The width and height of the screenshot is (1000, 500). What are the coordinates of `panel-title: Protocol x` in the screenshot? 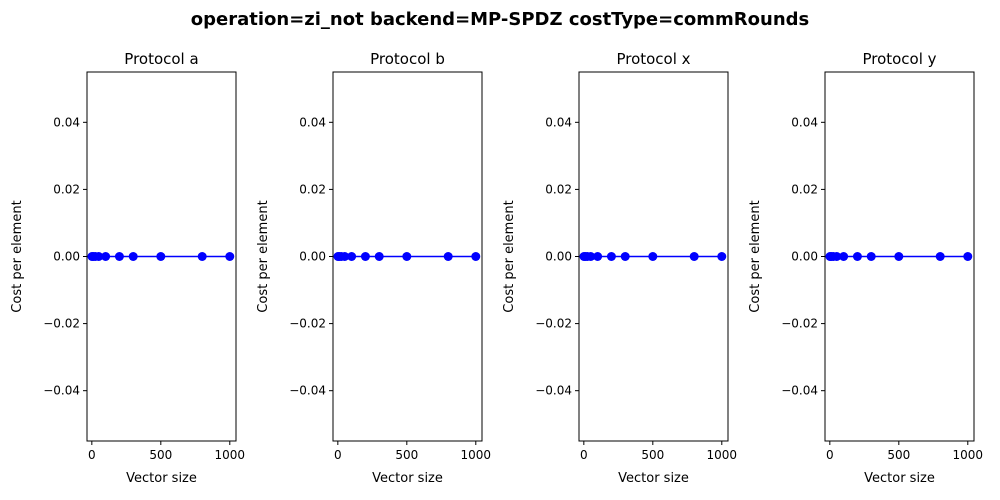 It's located at (653, 59).